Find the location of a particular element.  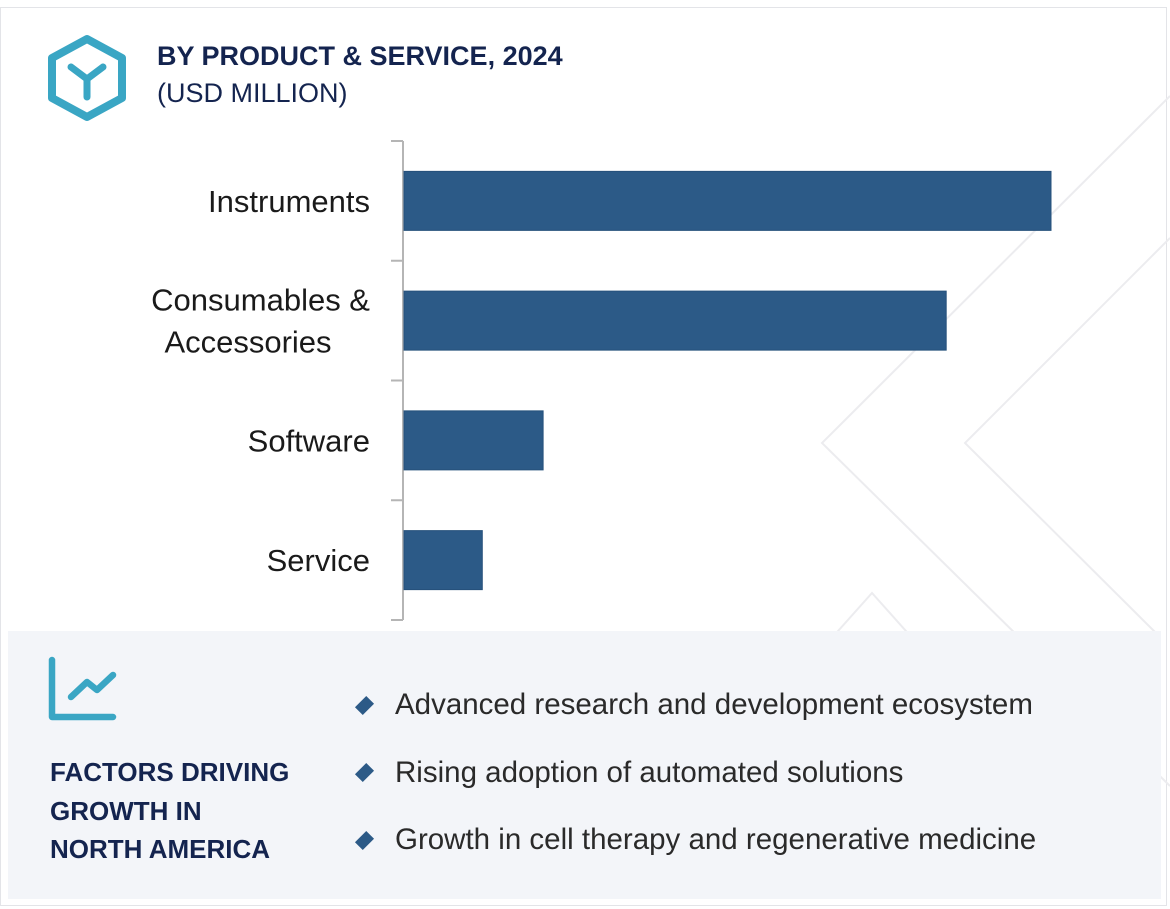

factors-title-line: FACTORS DRIVING is located at coordinates (170, 772).